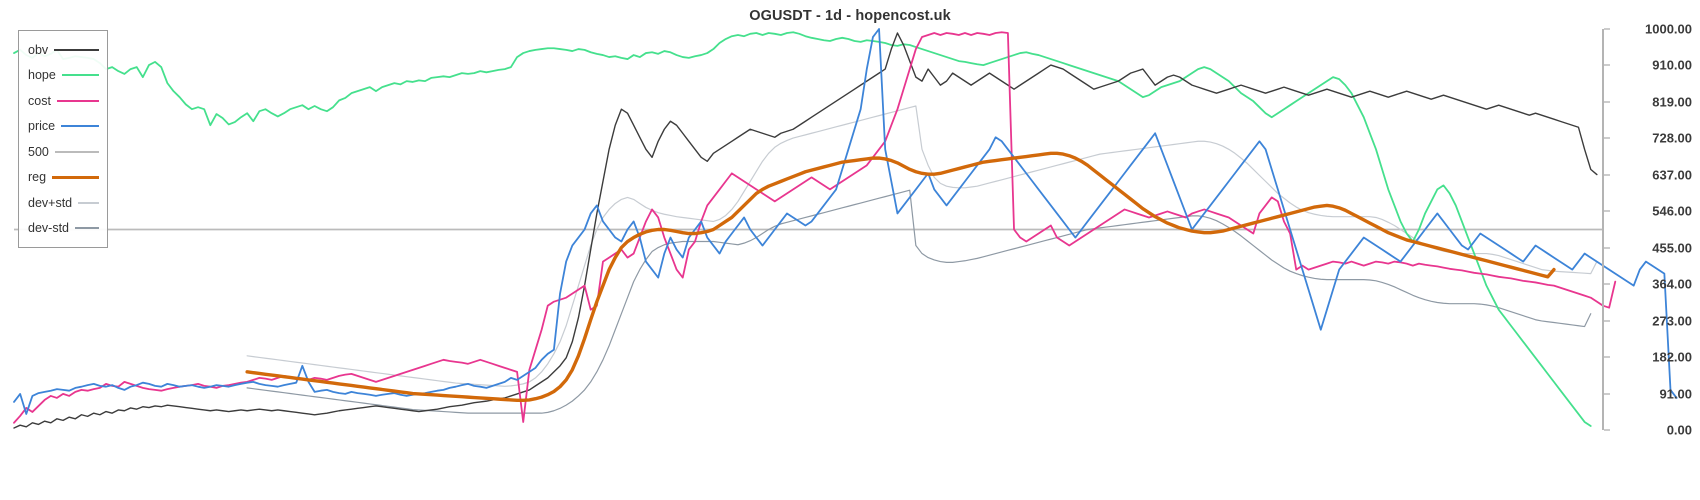 Image resolution: width=1700 pixels, height=500 pixels. Describe the element at coordinates (80, 75) in the screenshot. I see `legend-swatch-hope` at that location.